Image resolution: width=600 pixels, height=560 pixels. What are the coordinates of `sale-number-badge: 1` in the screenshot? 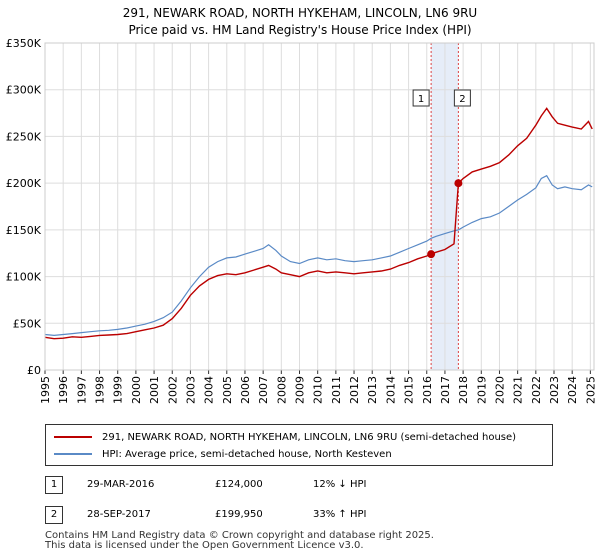 It's located at (54, 485).